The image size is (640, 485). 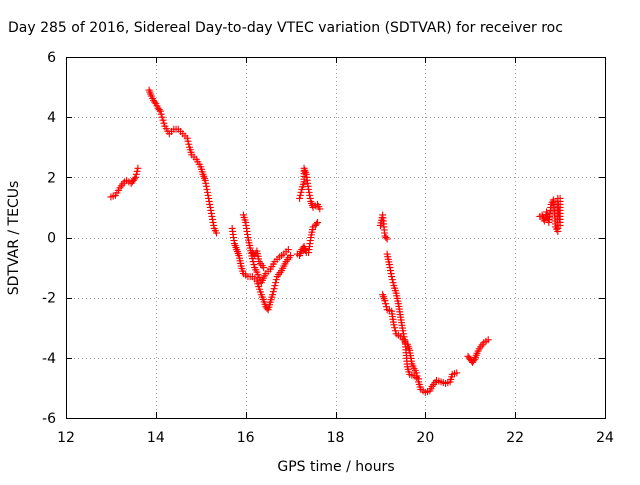 What do you see at coordinates (51, 178) in the screenshot?
I see `y-tick-label: 2` at bounding box center [51, 178].